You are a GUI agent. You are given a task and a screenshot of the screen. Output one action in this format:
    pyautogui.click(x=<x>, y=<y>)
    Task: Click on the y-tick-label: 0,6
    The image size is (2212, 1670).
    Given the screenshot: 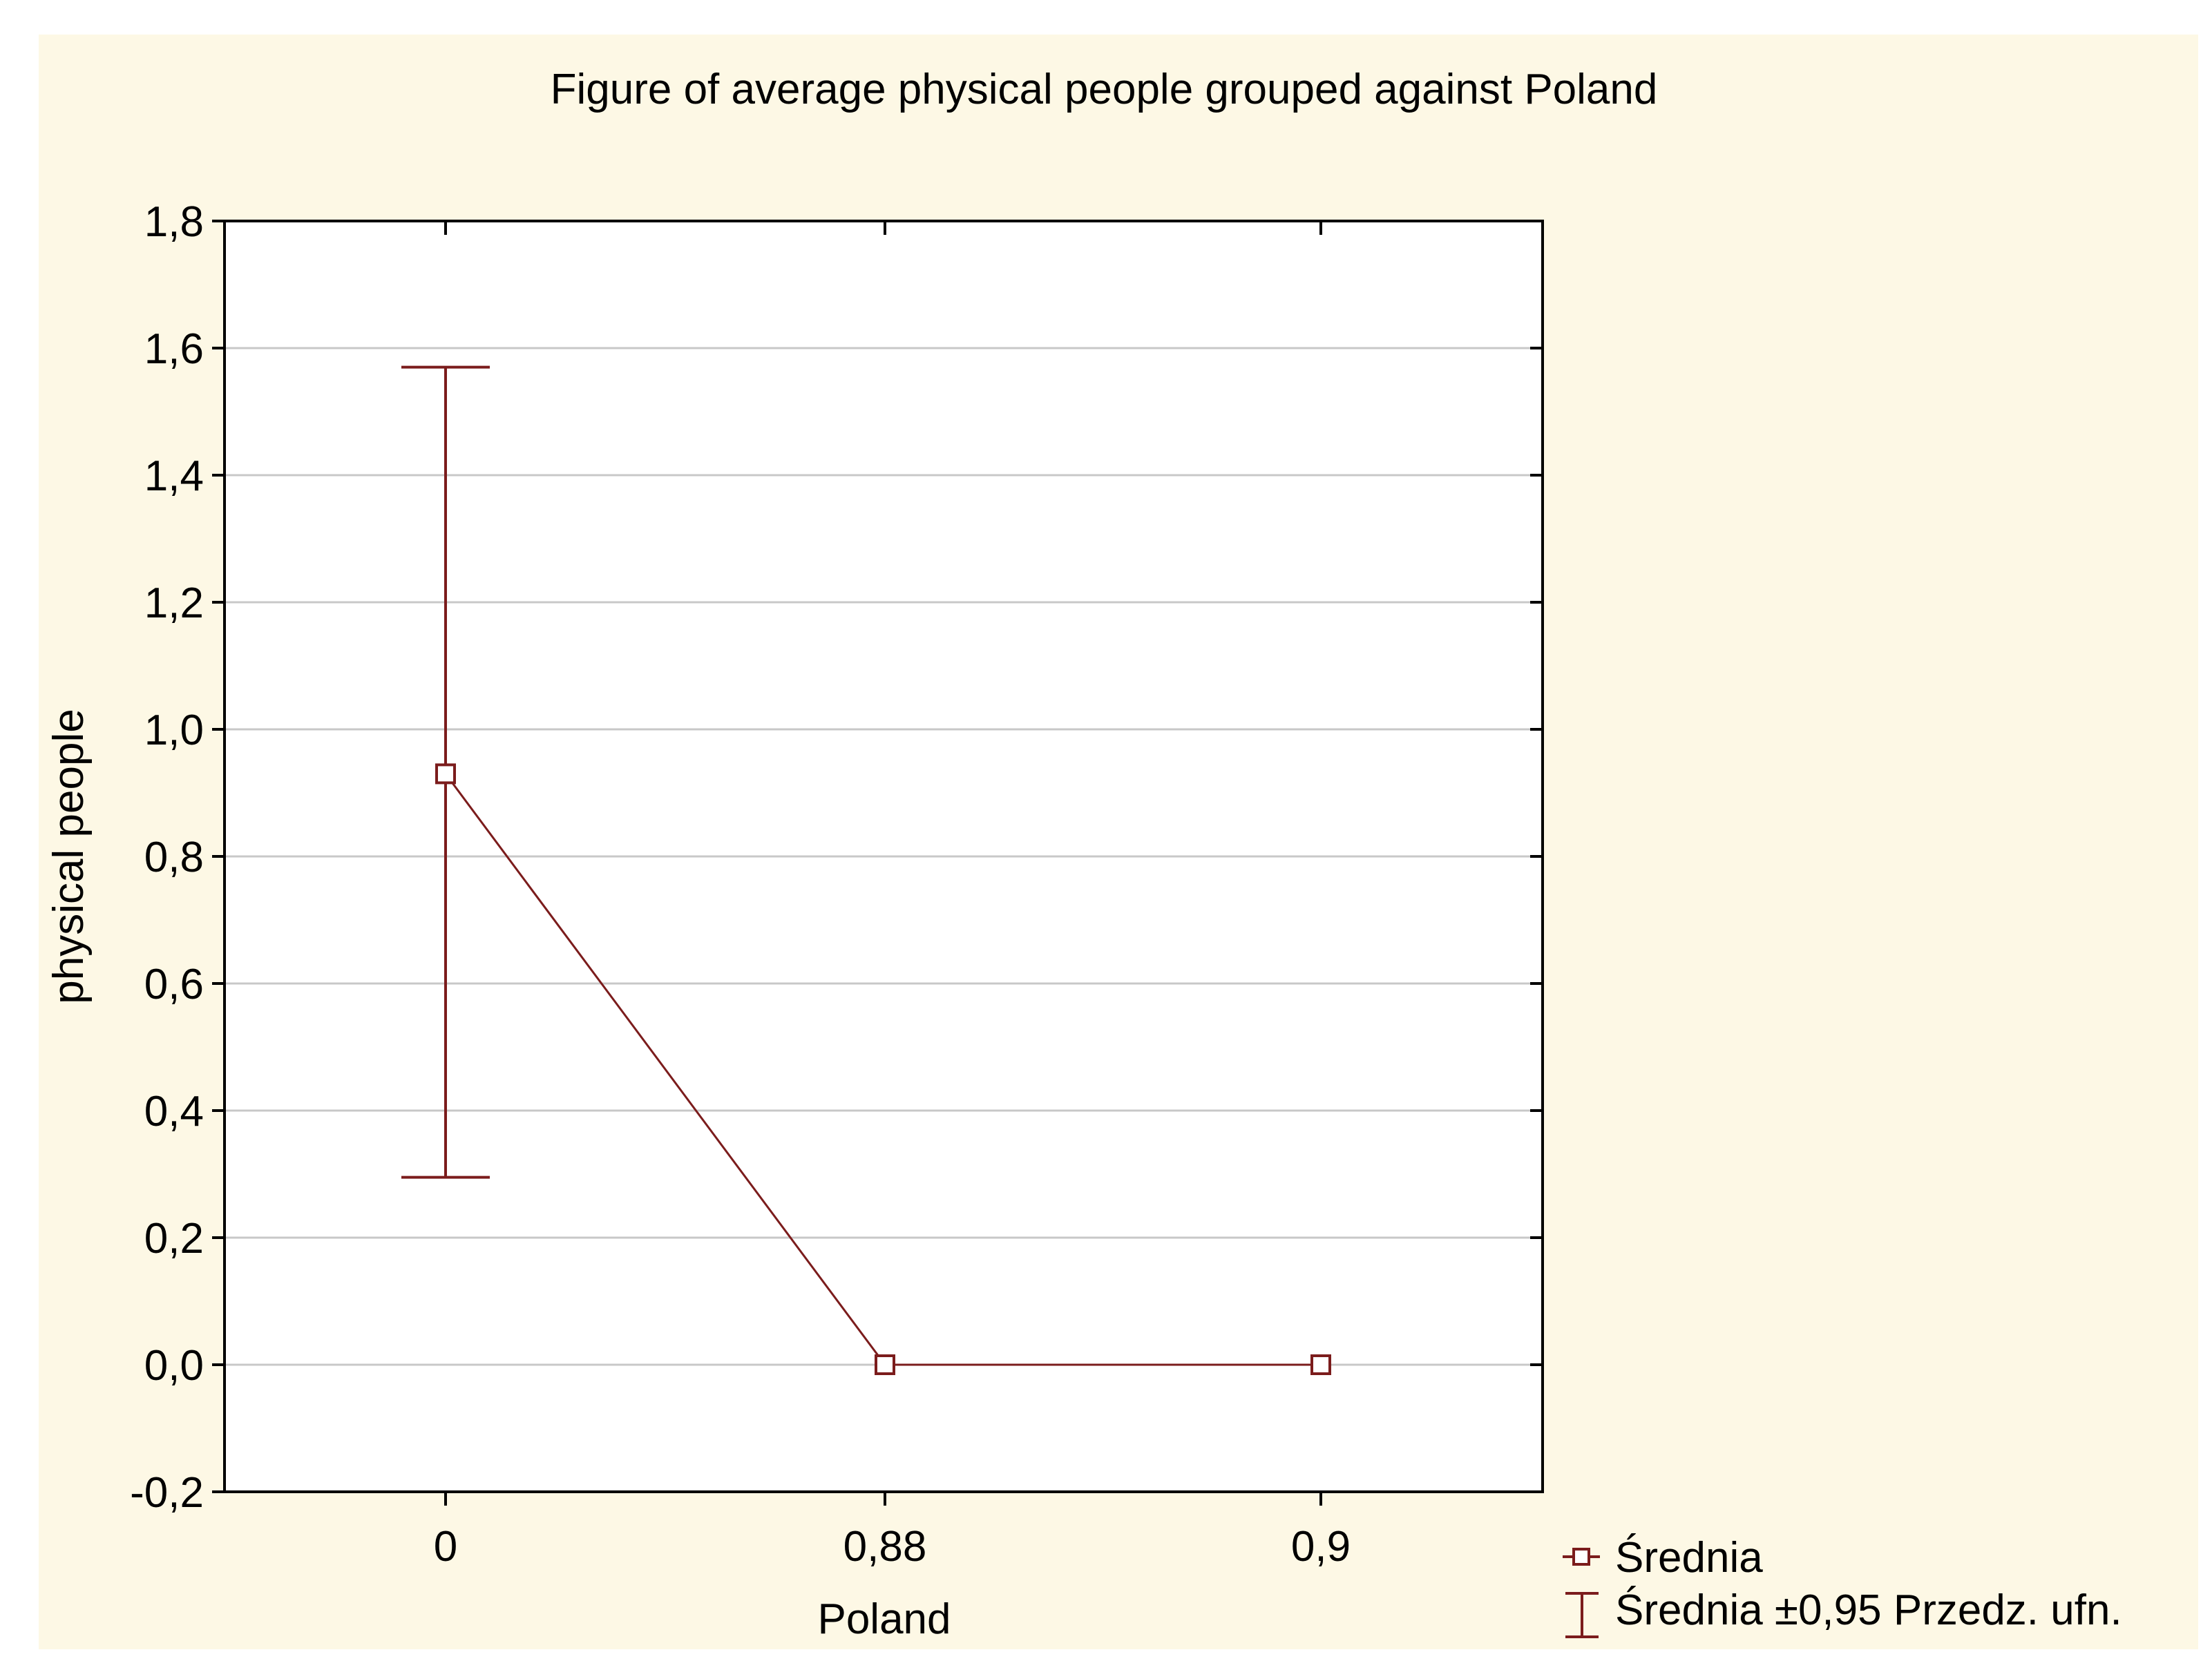 What is the action you would take?
    pyautogui.click(x=174, y=984)
    